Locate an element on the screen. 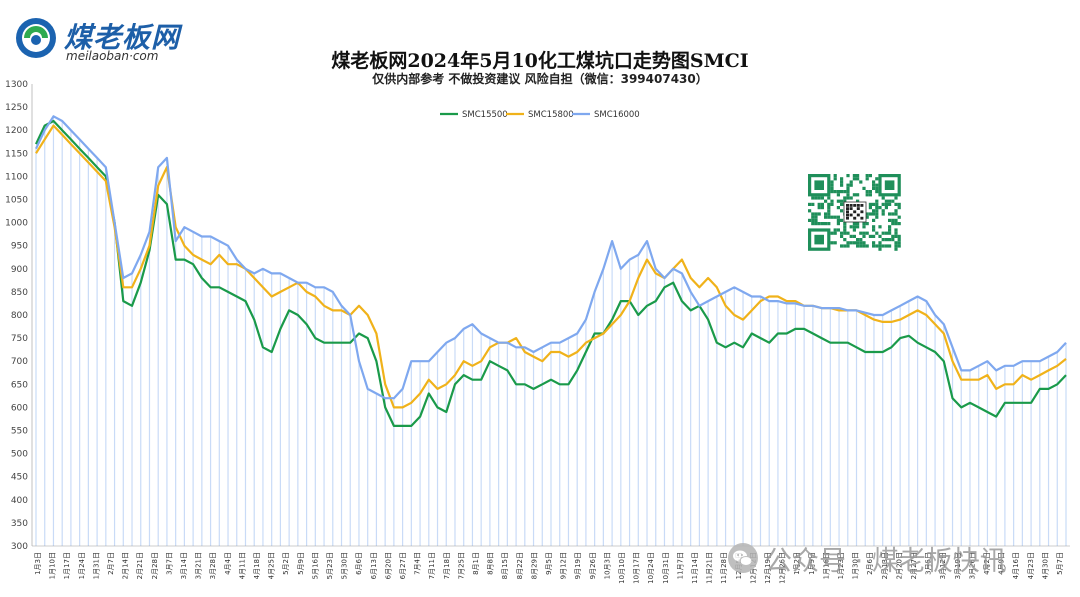 The image size is (1080, 597). x-tick-label: 4月2日 is located at coordinates (987, 563).